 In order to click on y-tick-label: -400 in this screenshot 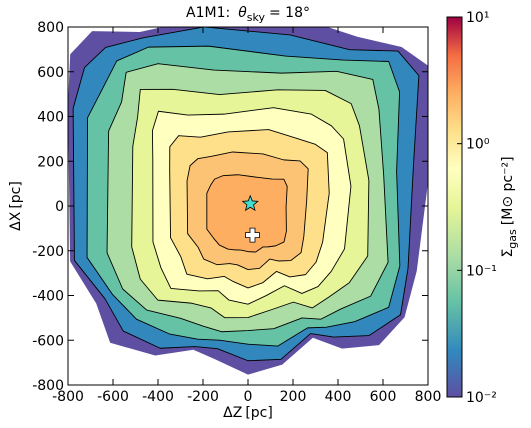, I will do `click(48, 297)`.